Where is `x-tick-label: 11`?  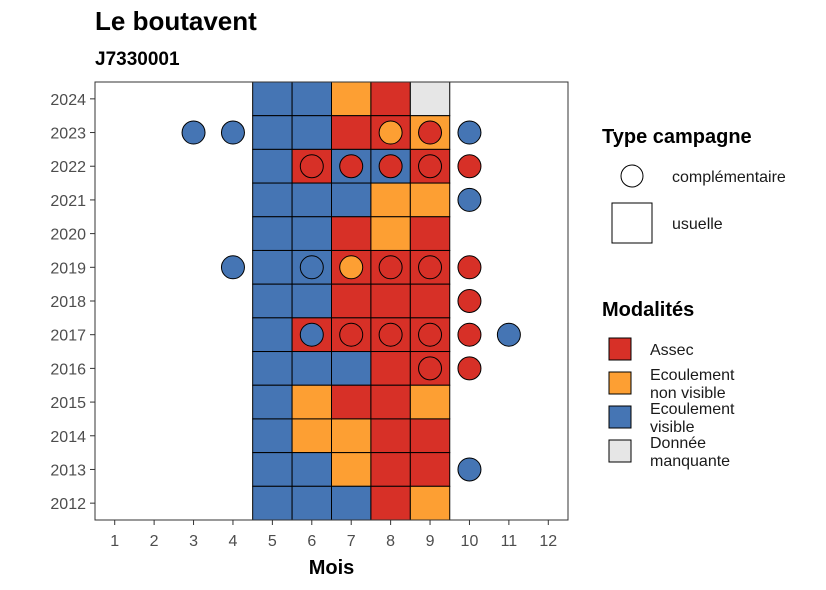
x-tick-label: 11 is located at coordinates (509, 541).